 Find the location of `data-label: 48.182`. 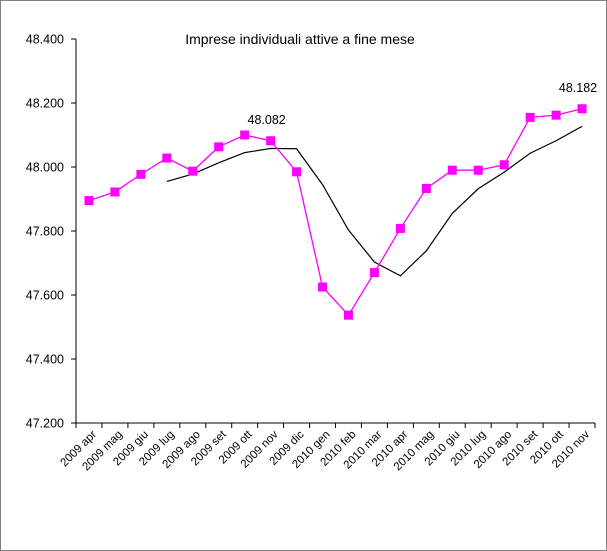

data-label: 48.182 is located at coordinates (578, 88).